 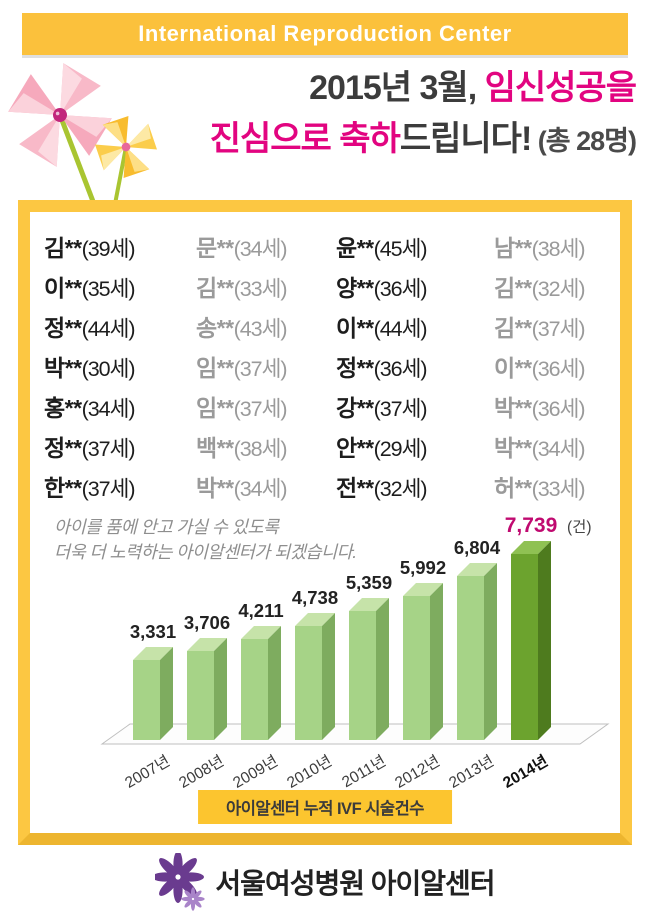 I want to click on patient-surname: 임**, so click(x=215, y=408).